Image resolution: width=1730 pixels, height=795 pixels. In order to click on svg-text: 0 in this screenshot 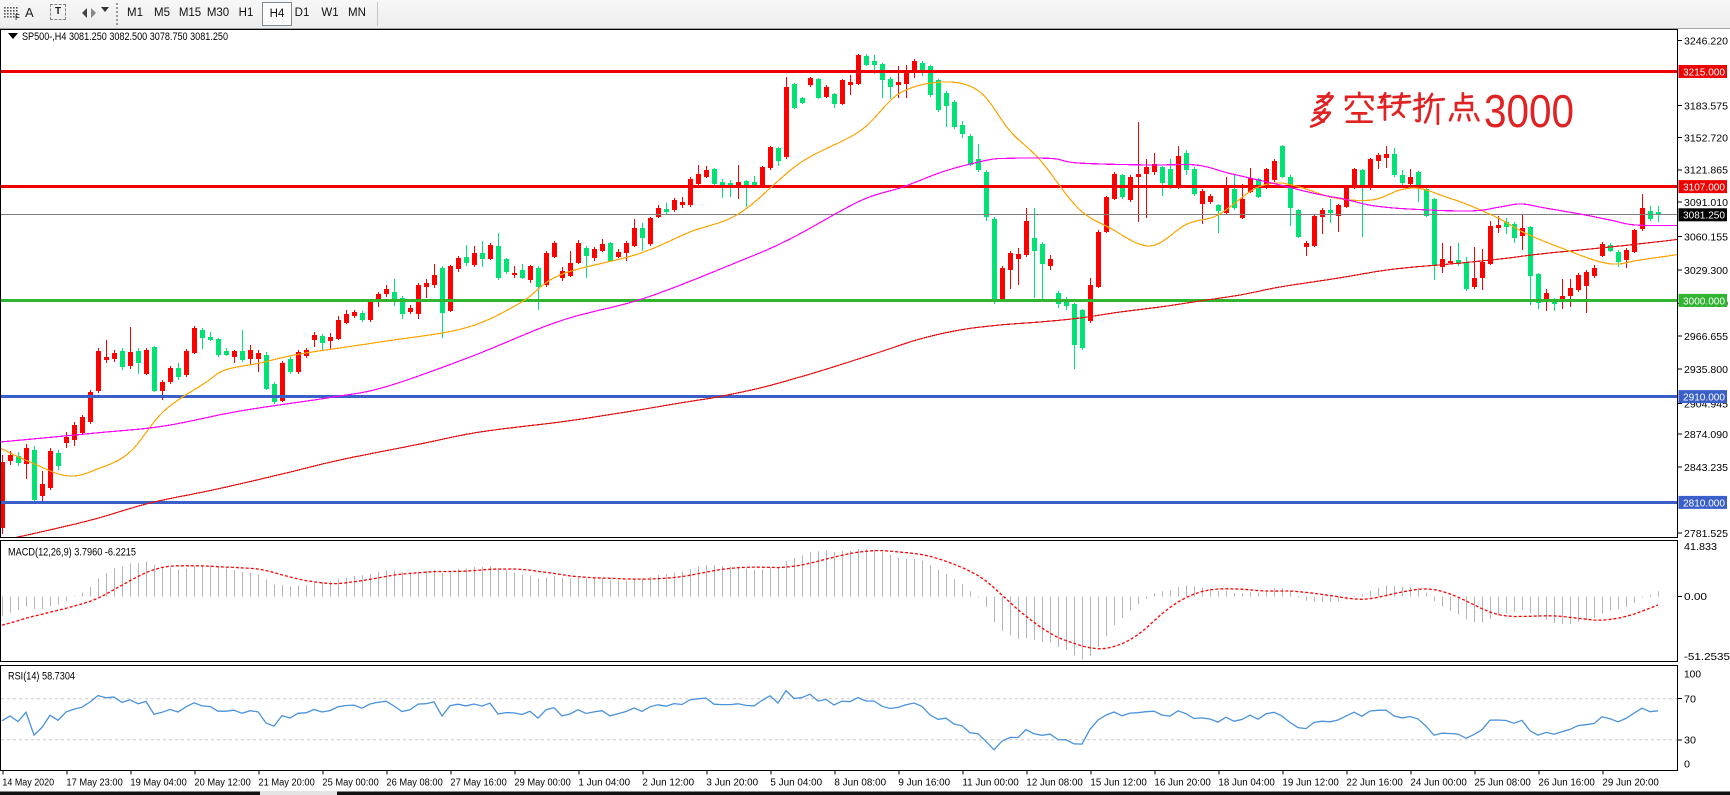, I will do `click(1687, 764)`.